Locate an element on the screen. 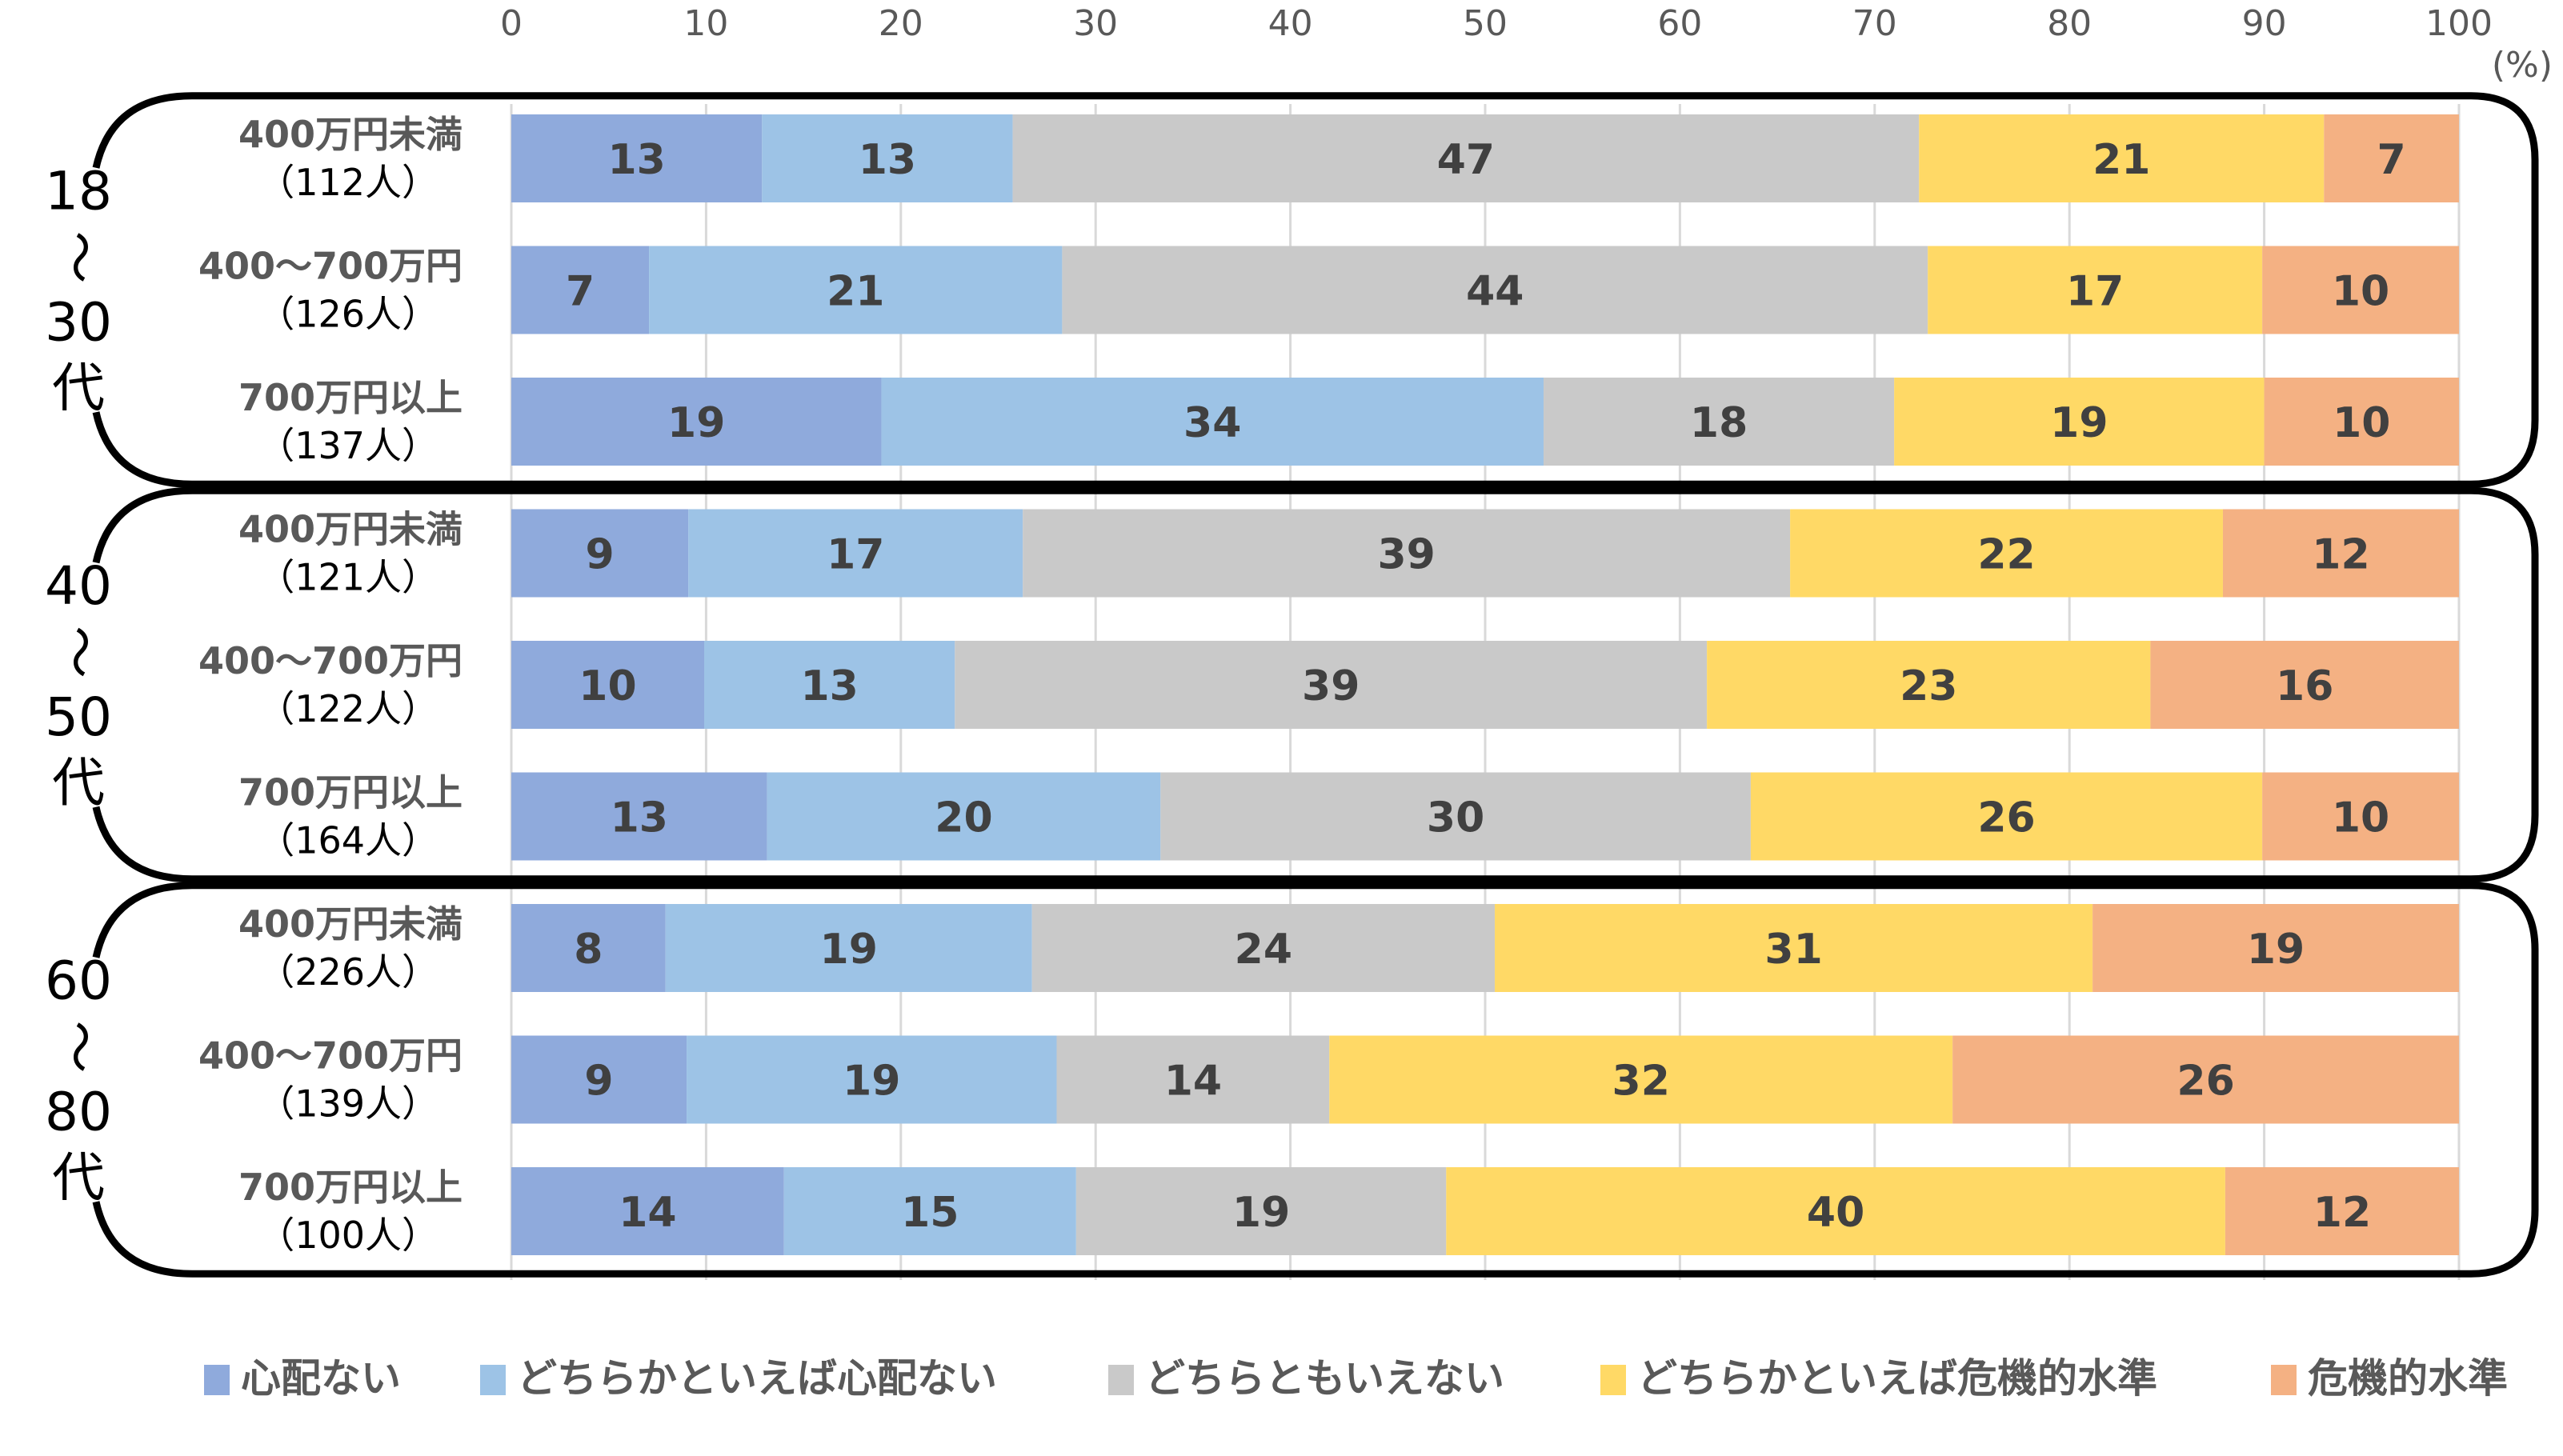 The image size is (2563, 1456). group-label-2: 代 is located at coordinates (79, 1178).